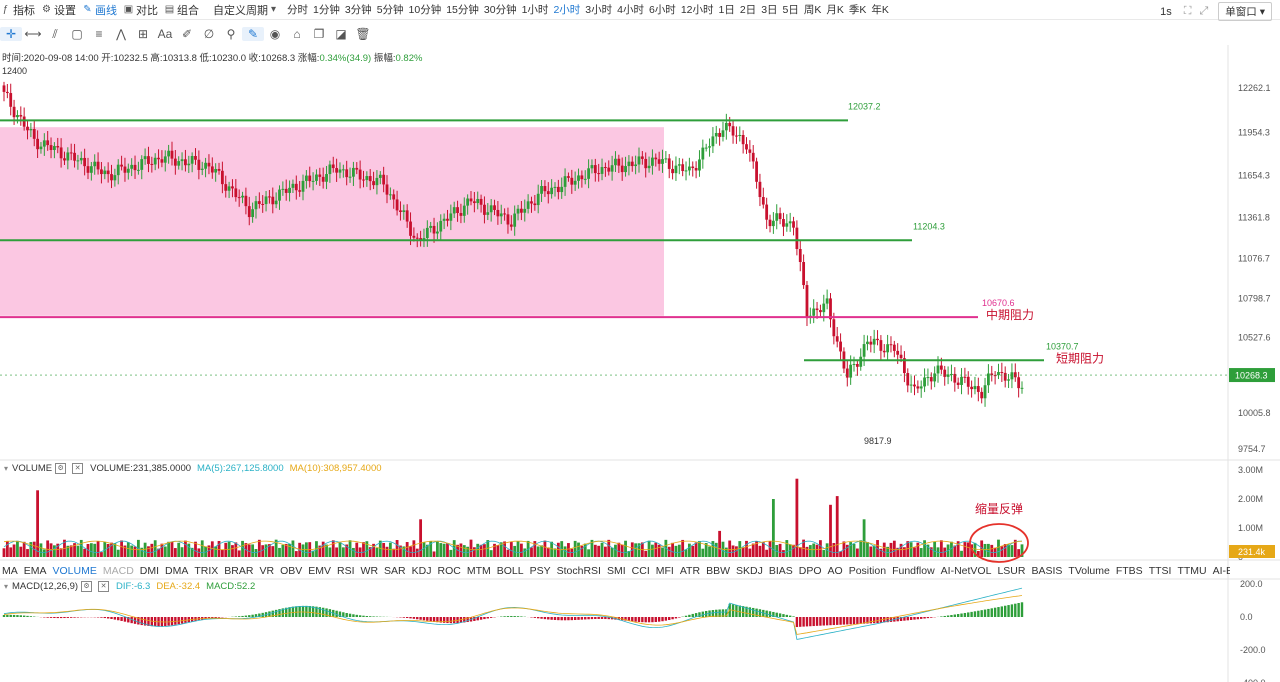 This screenshot has width=1280, height=682. What do you see at coordinates (880, 10) in the screenshot?
I see `period-20: 年K` at bounding box center [880, 10].